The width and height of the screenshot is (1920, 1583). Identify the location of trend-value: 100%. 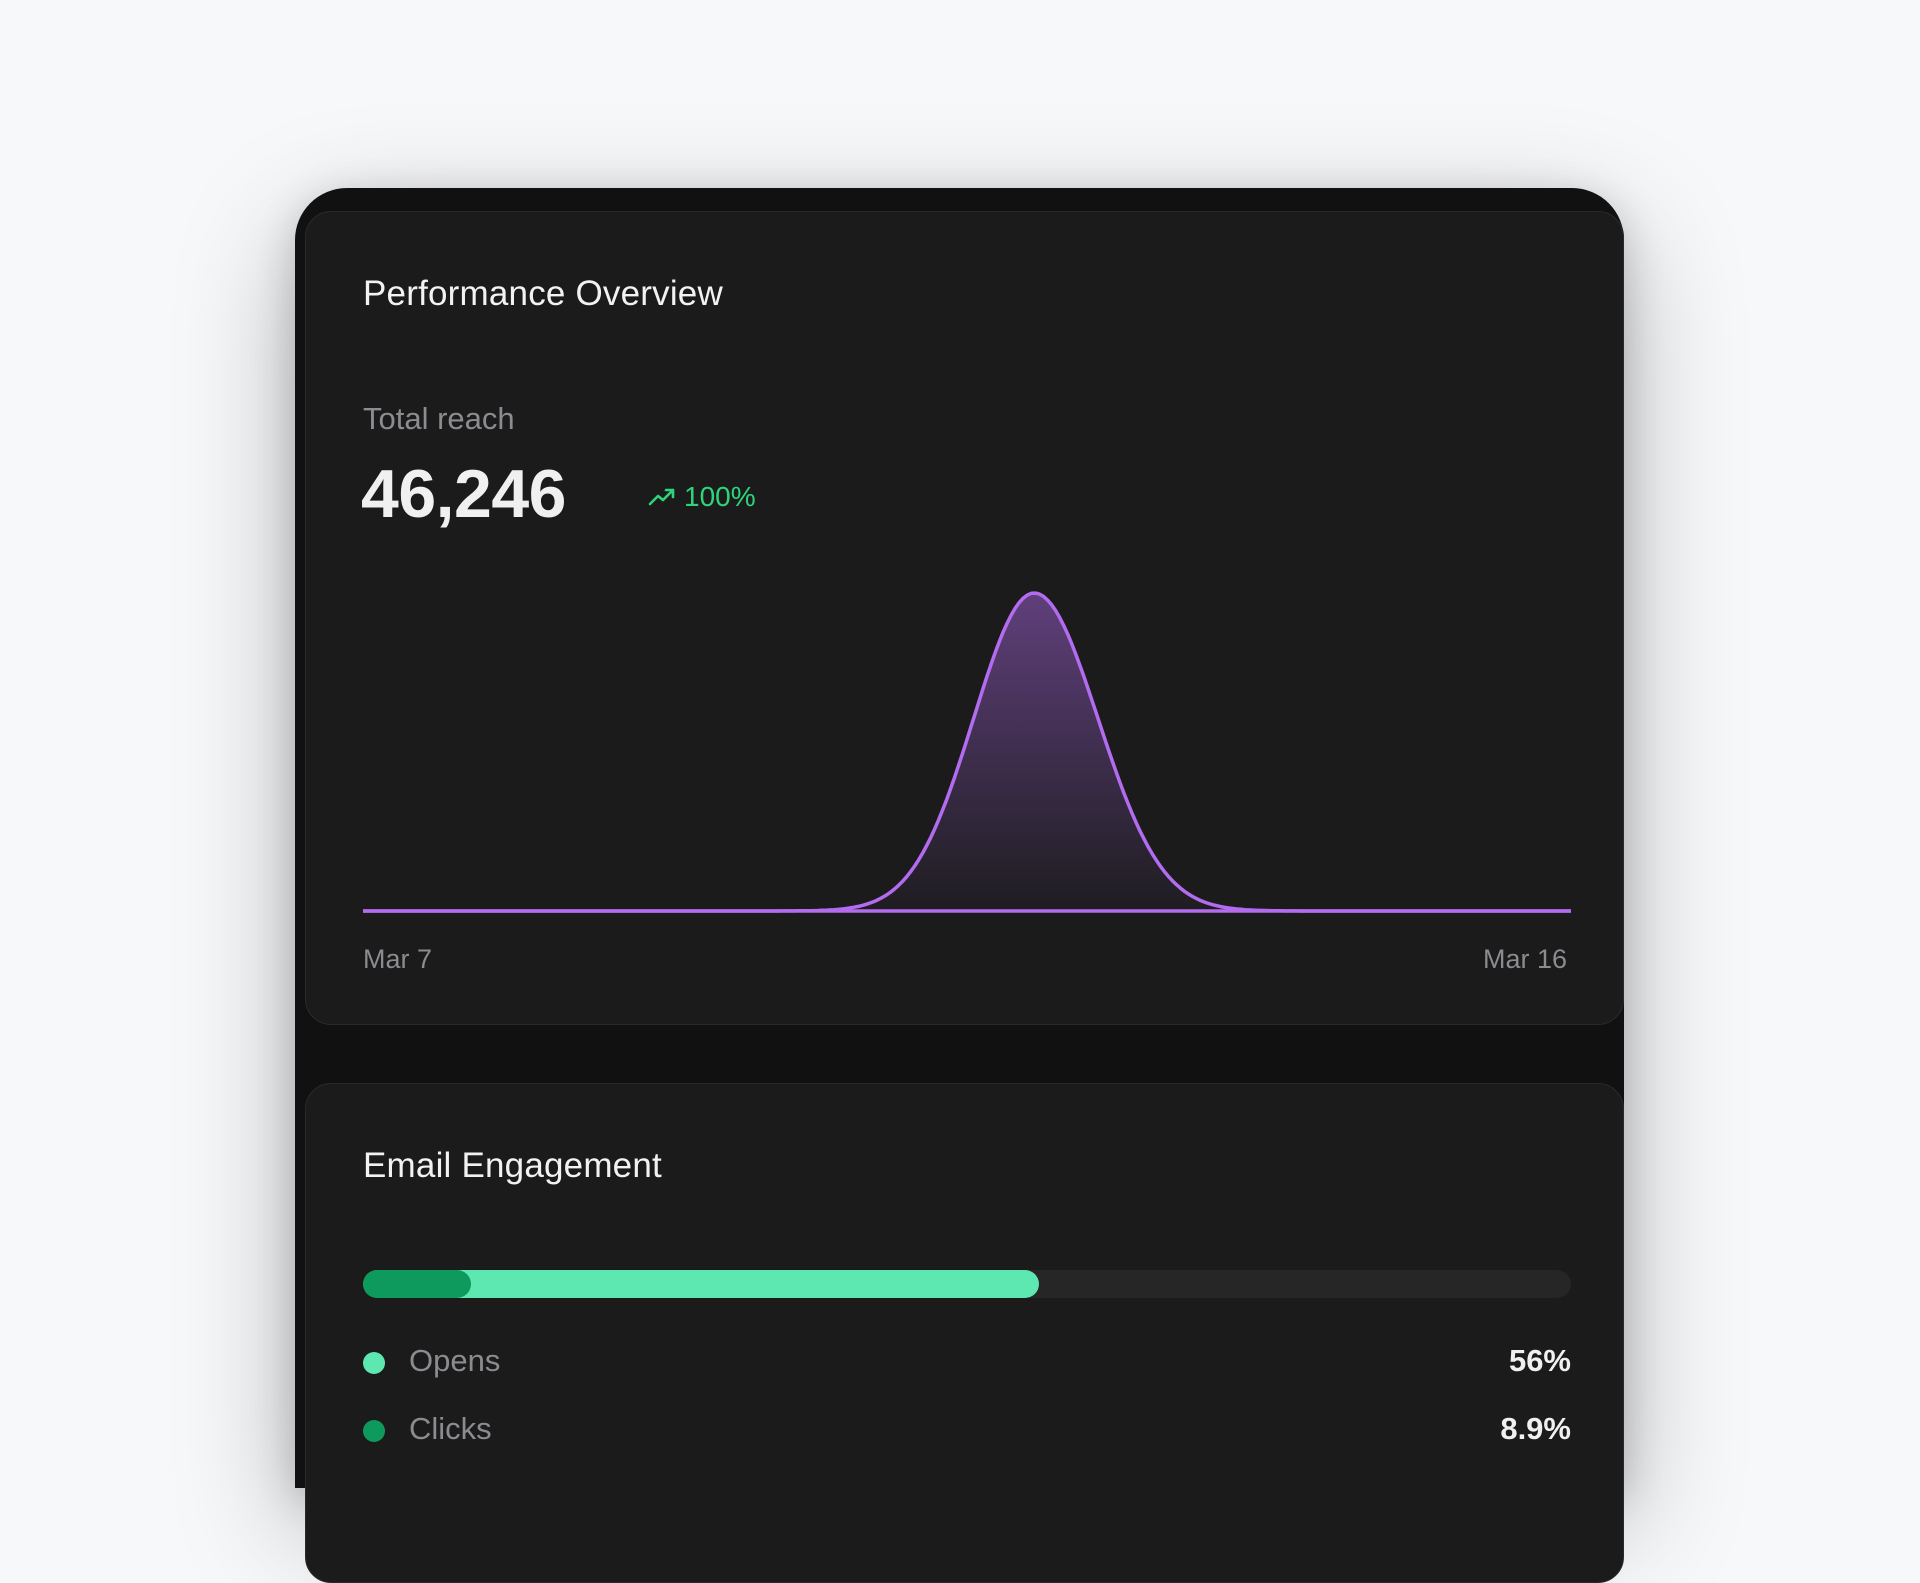
(720, 496).